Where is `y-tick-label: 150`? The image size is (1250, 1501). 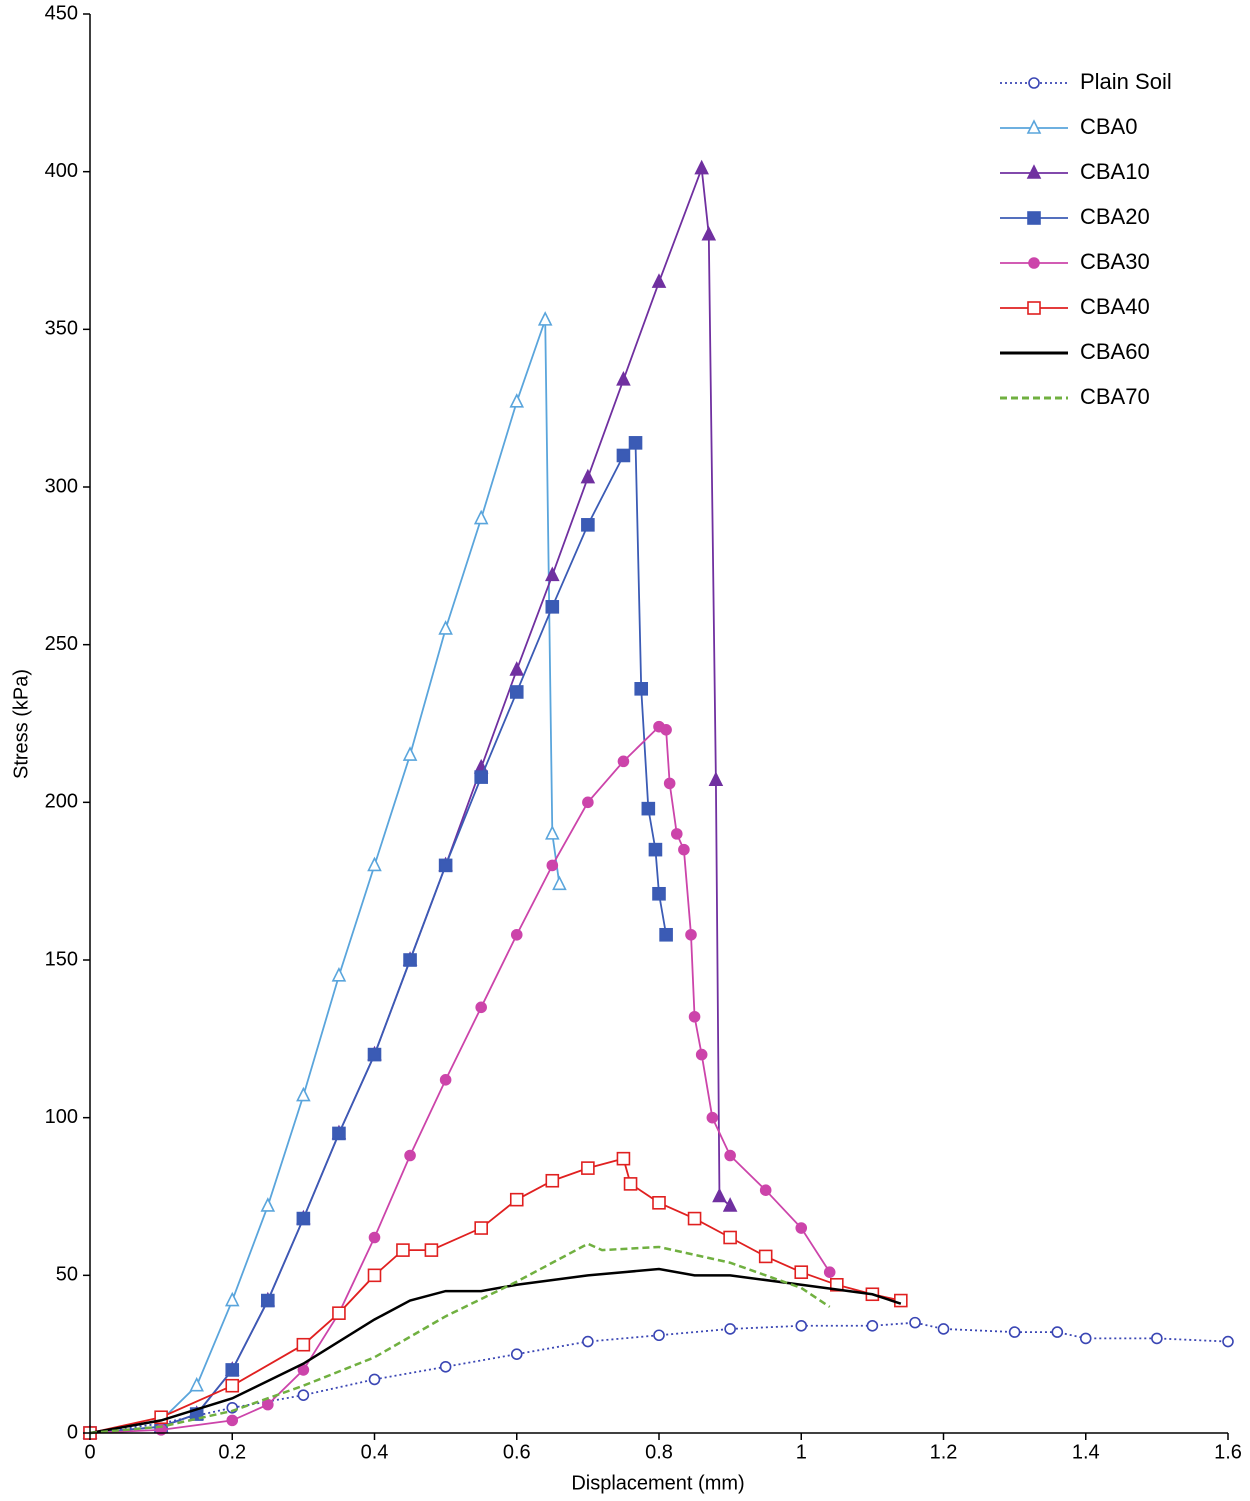
y-tick-label: 150 is located at coordinates (61, 959).